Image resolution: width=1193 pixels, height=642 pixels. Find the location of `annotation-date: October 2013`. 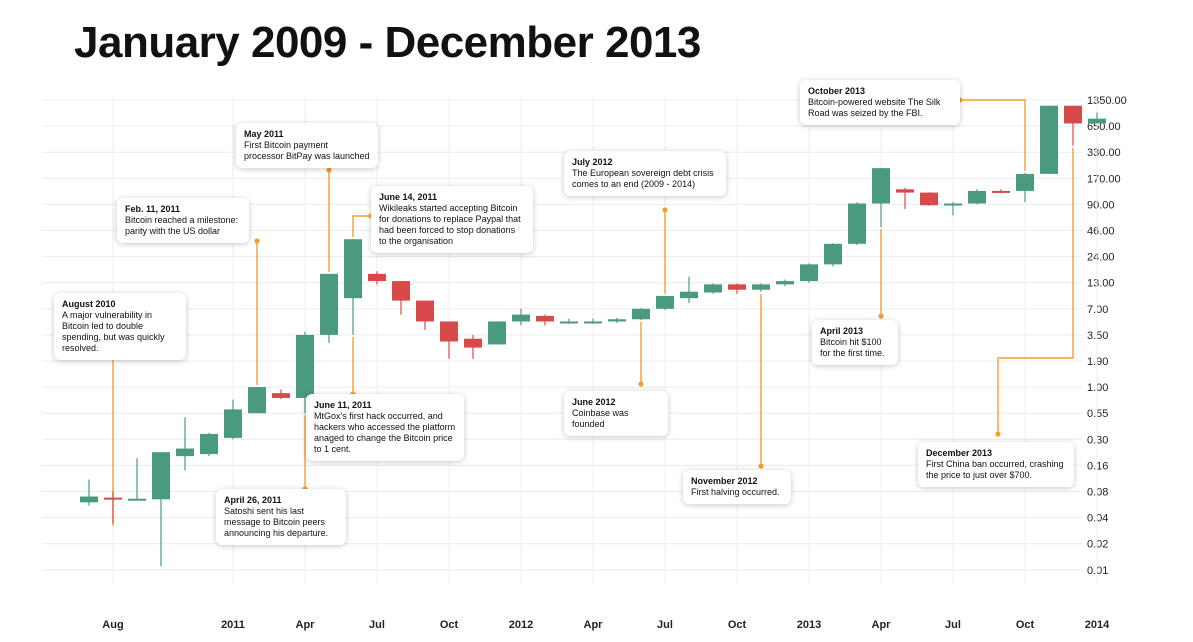

annotation-date: October 2013 is located at coordinates (837, 91).